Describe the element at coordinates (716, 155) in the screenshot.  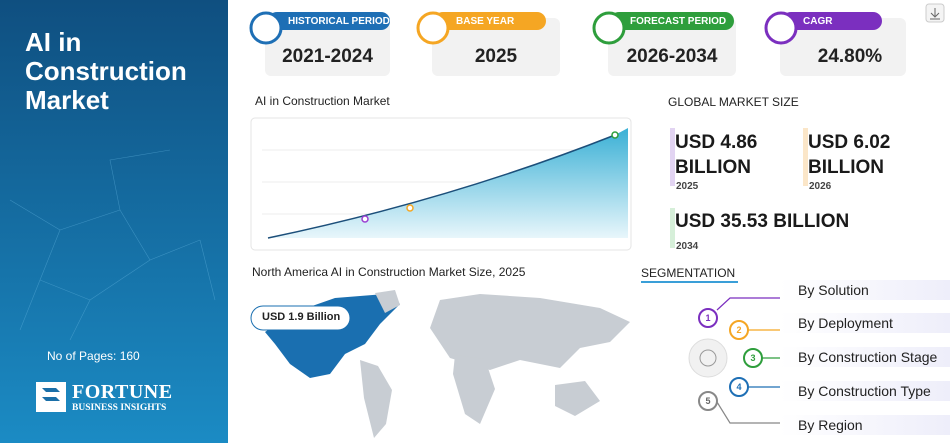
I see `market-size-value: USD 4.86 BILLION` at that location.